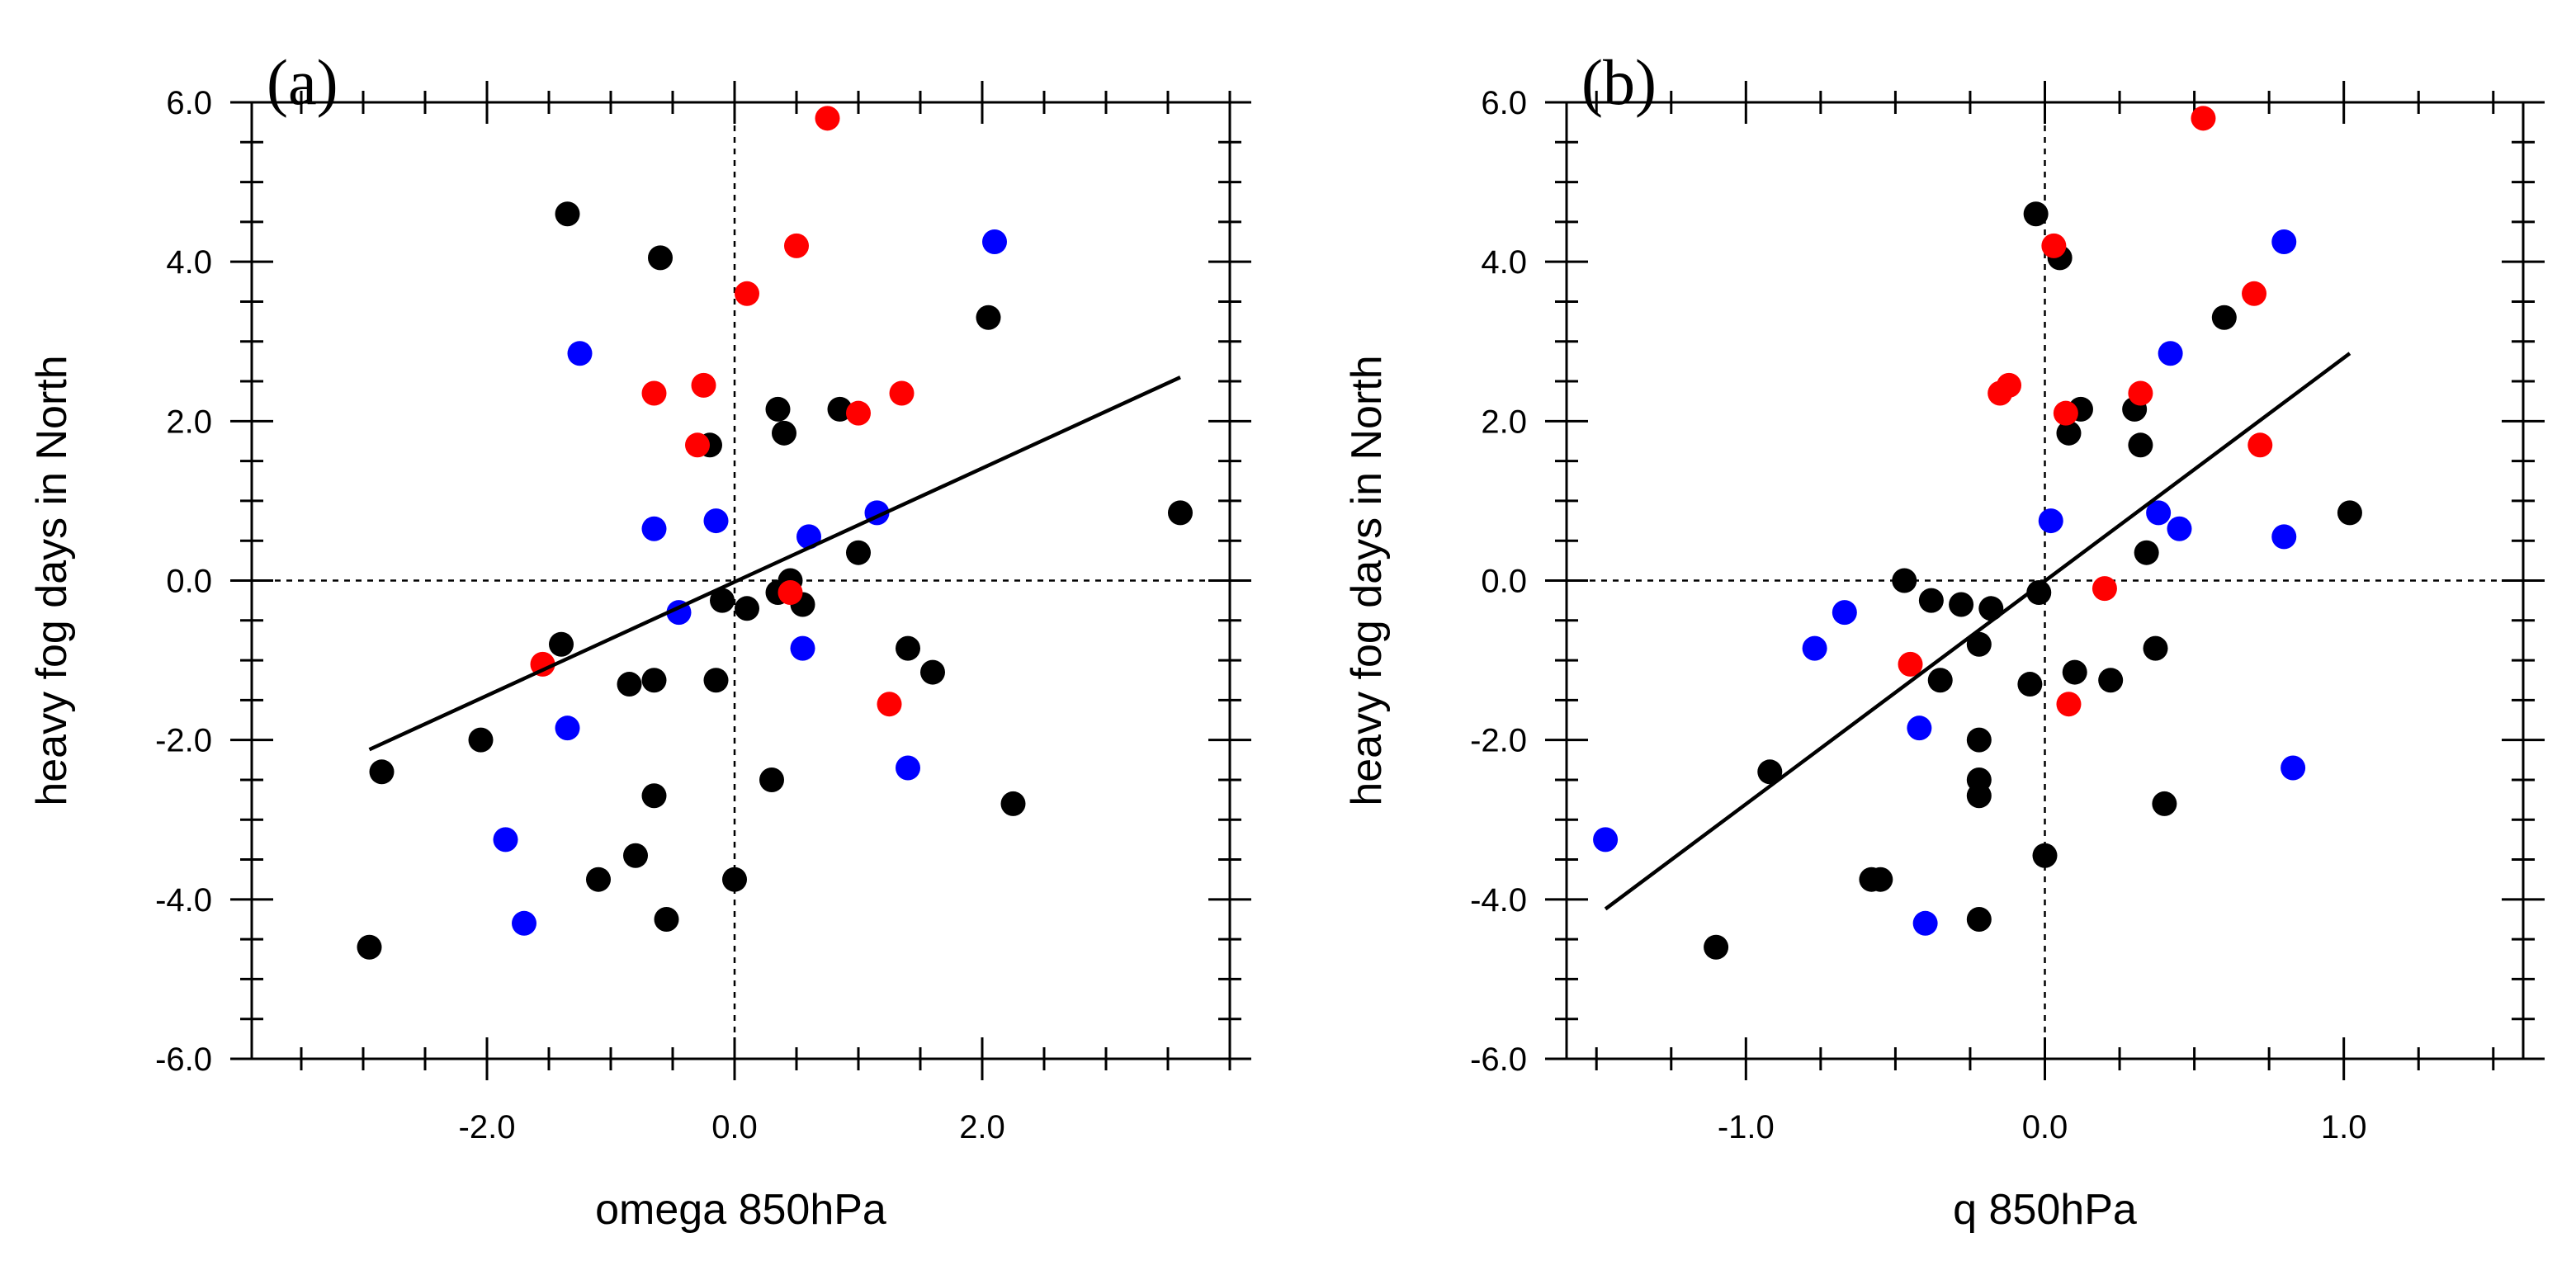 The width and height of the screenshot is (2576, 1261). I want to click on chart-b-y-tick-label: -6.0, so click(1498, 1059).